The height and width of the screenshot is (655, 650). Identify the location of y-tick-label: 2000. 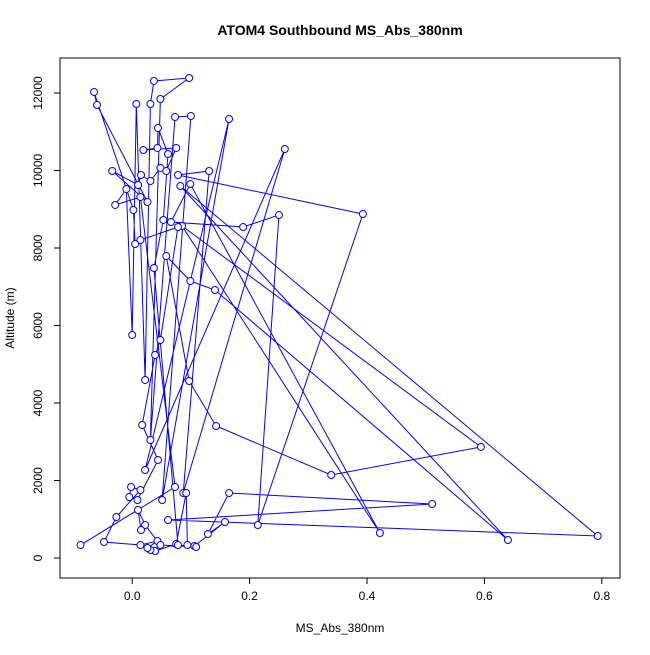
(38, 480).